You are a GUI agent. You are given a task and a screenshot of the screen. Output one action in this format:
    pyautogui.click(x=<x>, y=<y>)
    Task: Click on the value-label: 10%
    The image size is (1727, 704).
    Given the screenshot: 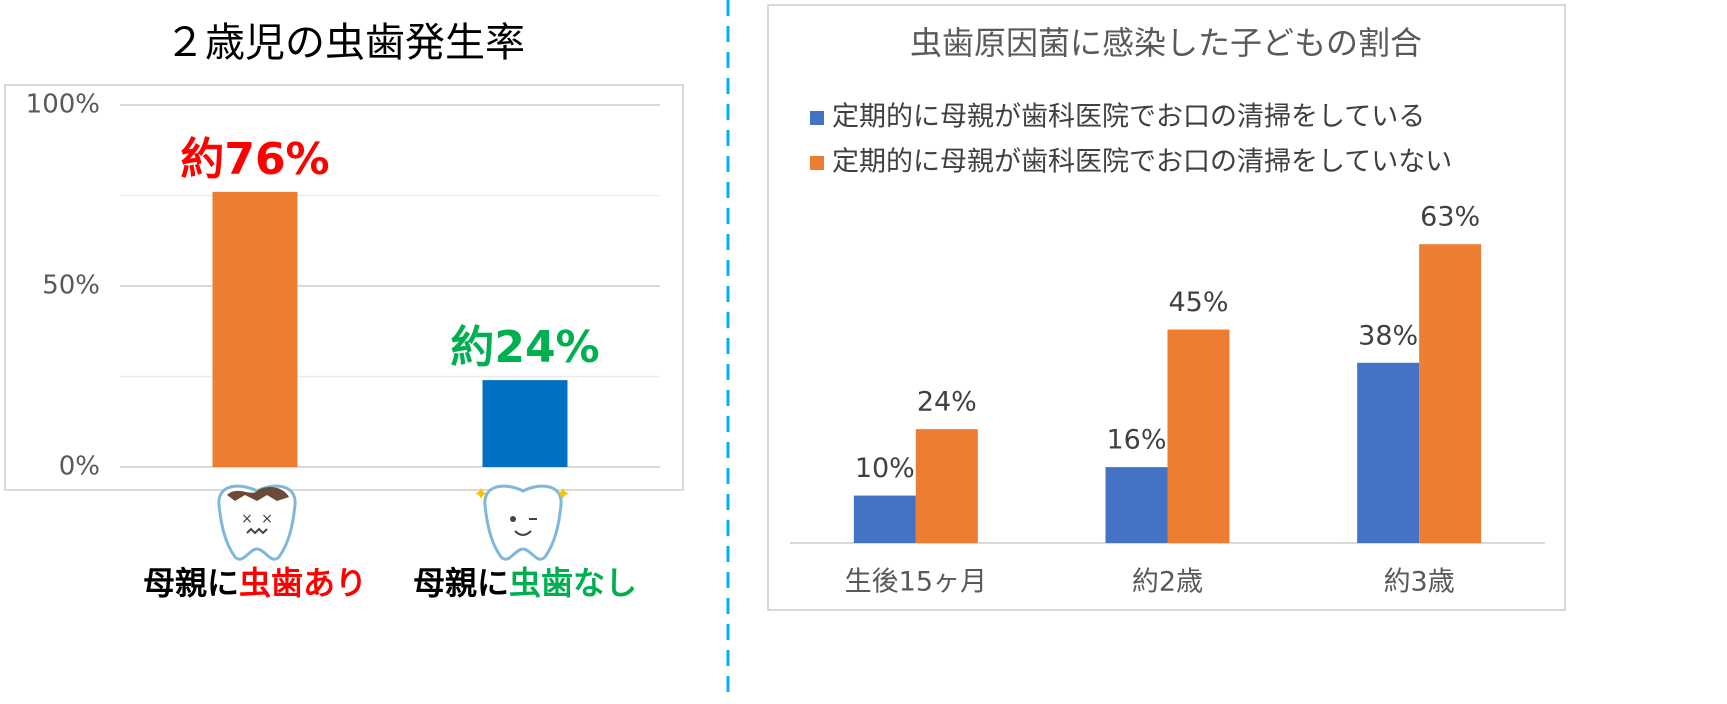 What is the action you would take?
    pyautogui.click(x=885, y=468)
    